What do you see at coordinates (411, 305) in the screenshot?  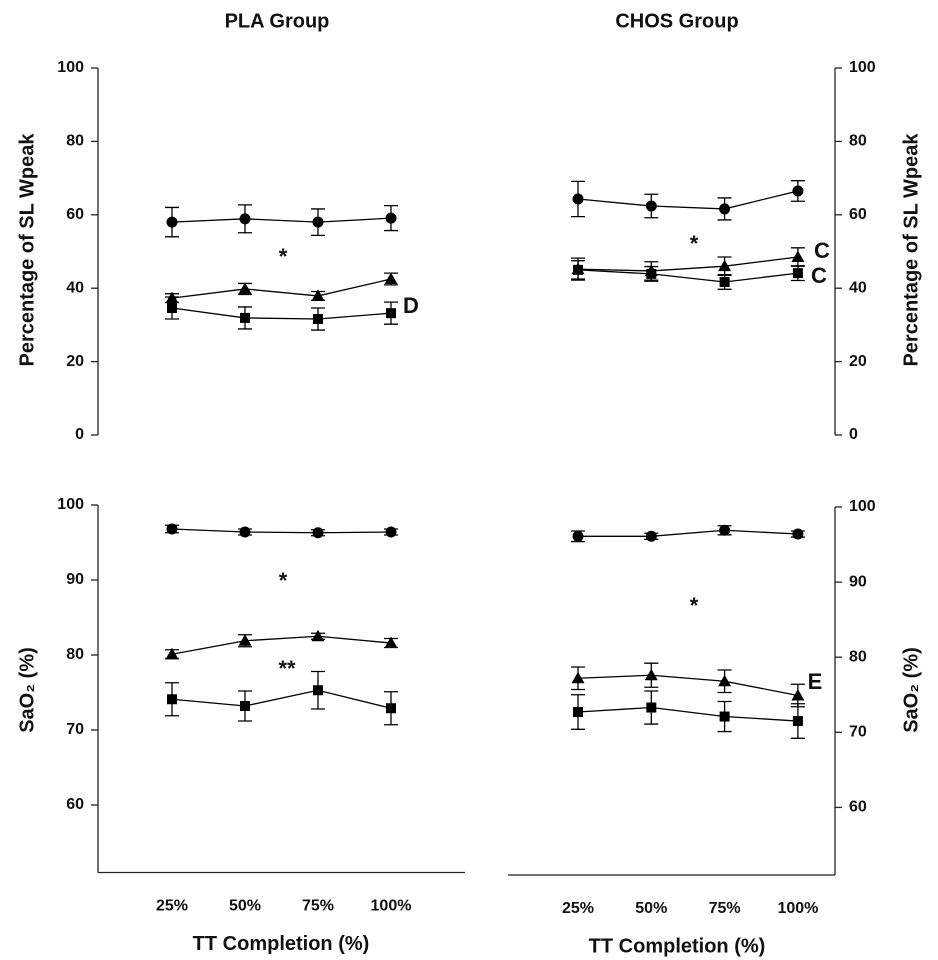 I see `annotation: D` at bounding box center [411, 305].